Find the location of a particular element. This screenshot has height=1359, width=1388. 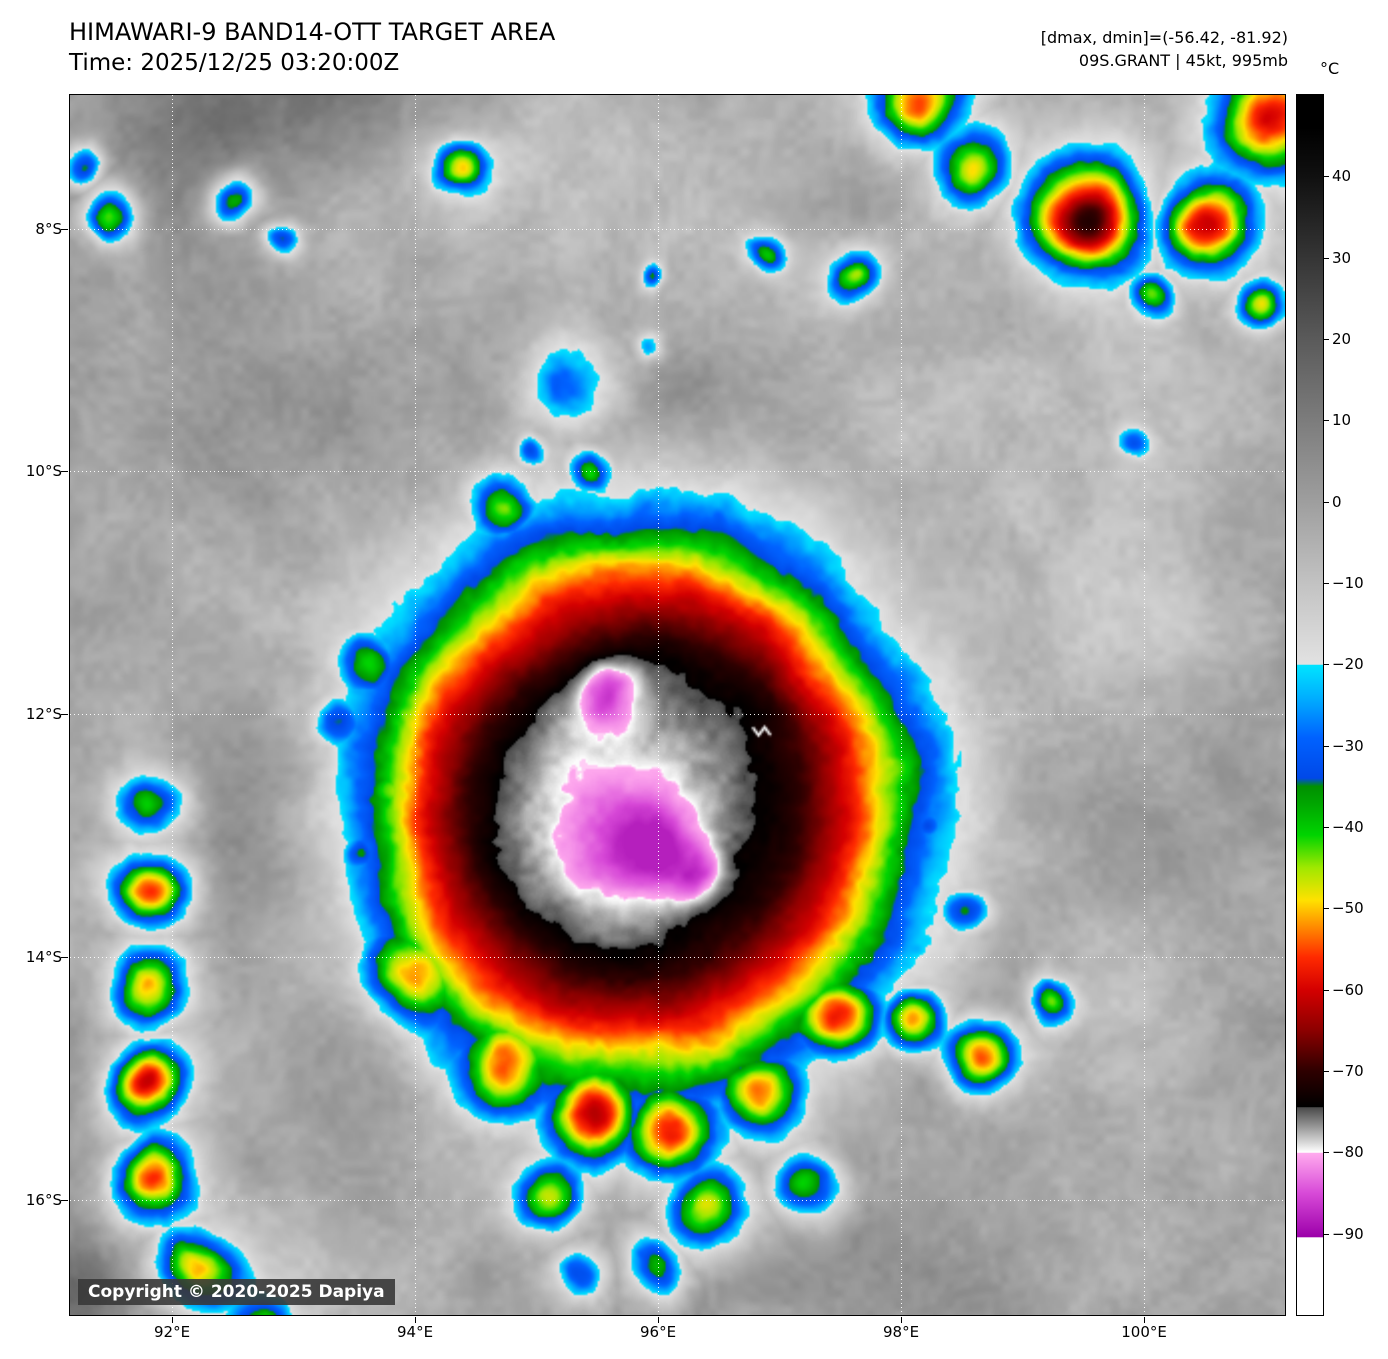

colorbar-tick-label: −80 is located at coordinates (1348, 1152).